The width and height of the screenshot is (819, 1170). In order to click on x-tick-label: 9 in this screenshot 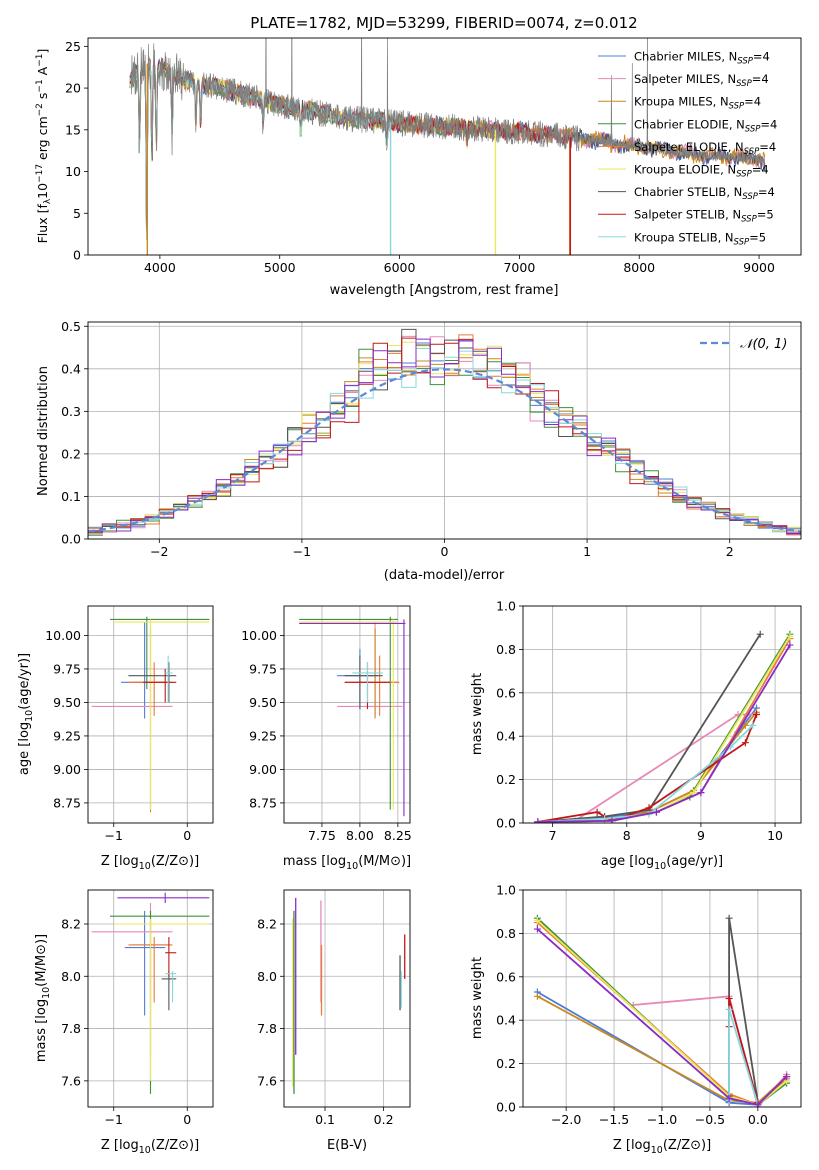, I will do `click(701, 835)`.